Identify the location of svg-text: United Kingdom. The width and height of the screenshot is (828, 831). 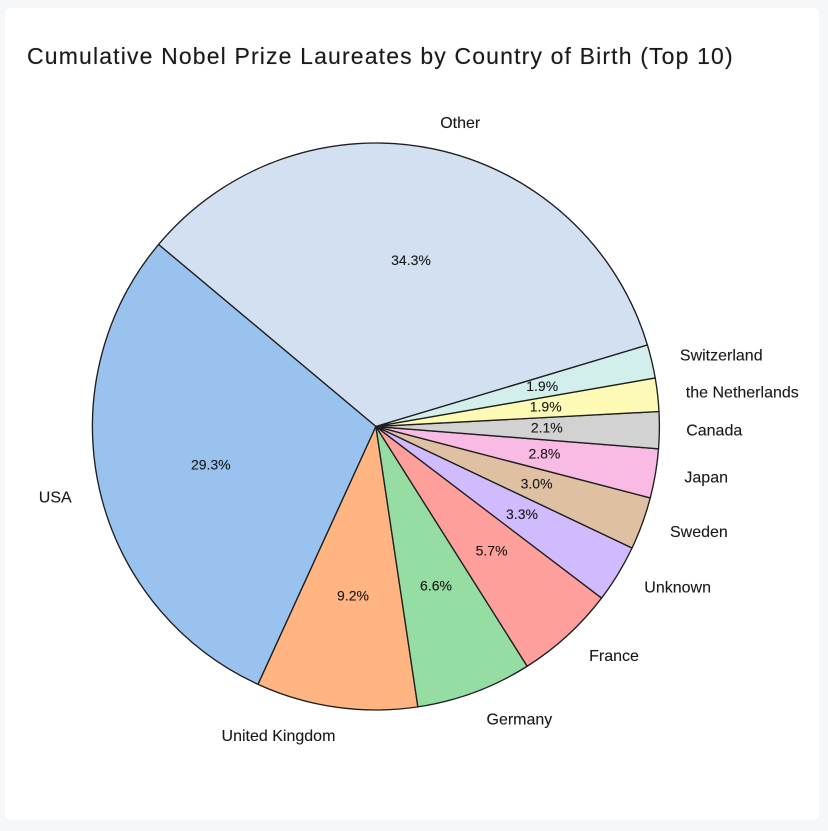
(279, 736).